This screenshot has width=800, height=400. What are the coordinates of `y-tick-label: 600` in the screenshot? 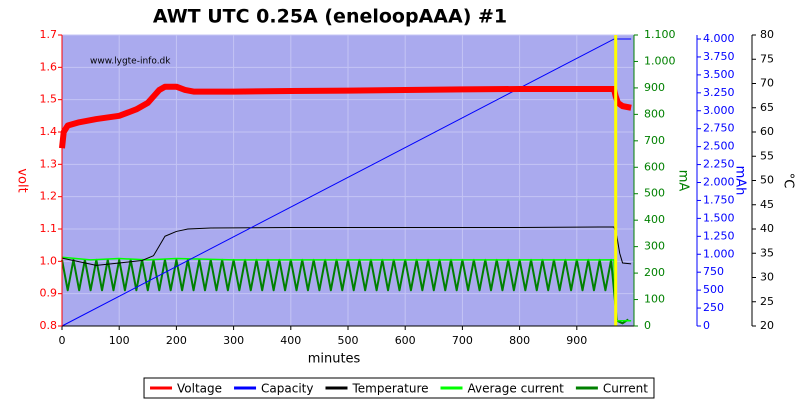 It's located at (654, 166).